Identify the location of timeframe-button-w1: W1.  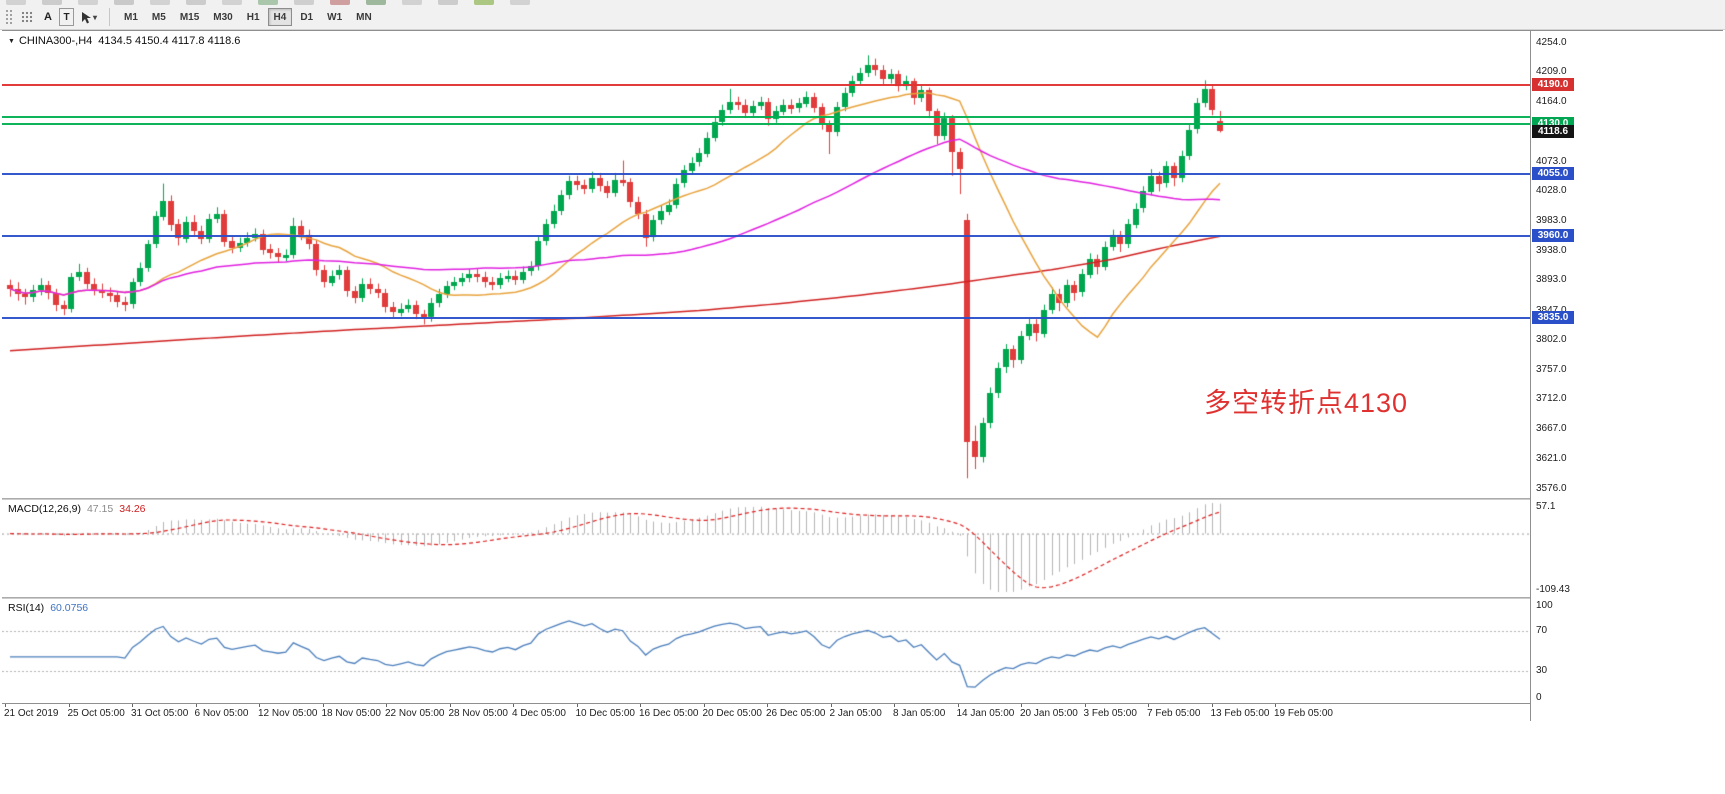
(334, 17).